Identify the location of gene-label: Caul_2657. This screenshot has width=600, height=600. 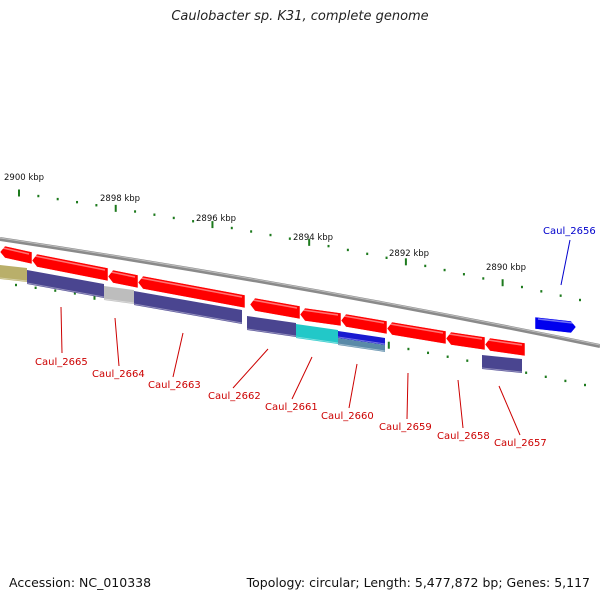
(520, 443).